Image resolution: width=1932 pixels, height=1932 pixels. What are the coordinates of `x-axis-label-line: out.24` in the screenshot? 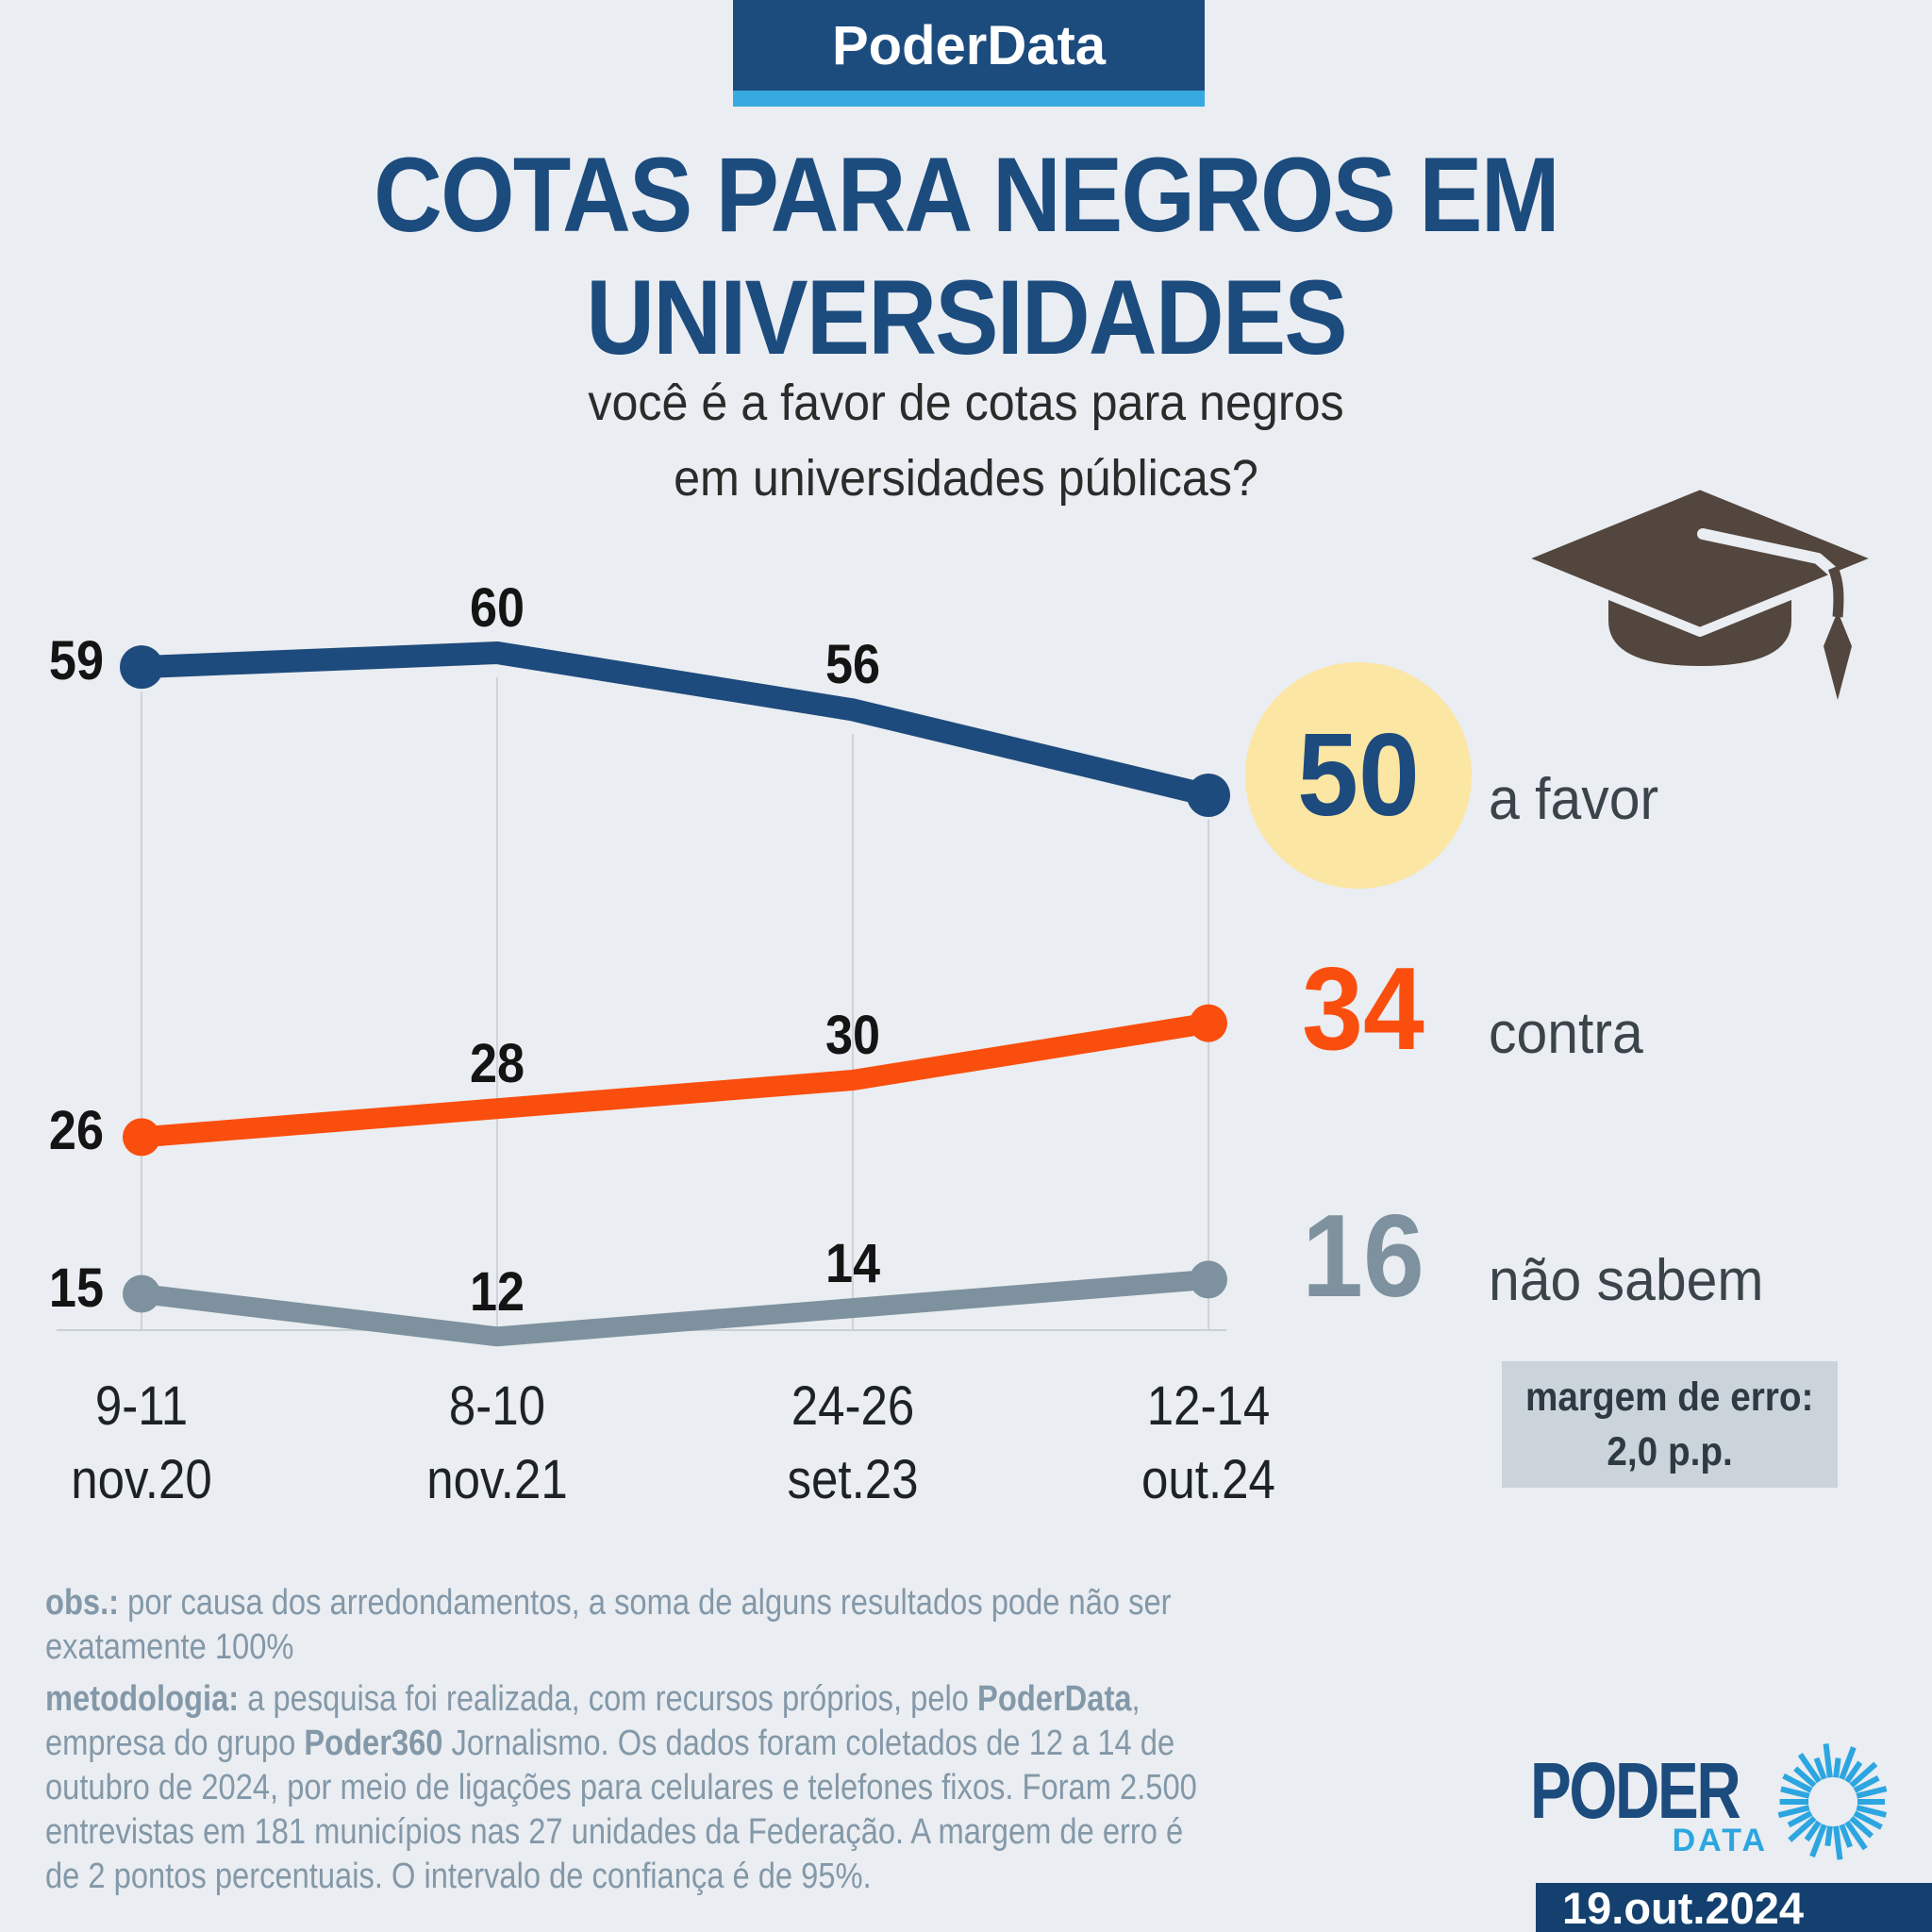 It's located at (1208, 1479).